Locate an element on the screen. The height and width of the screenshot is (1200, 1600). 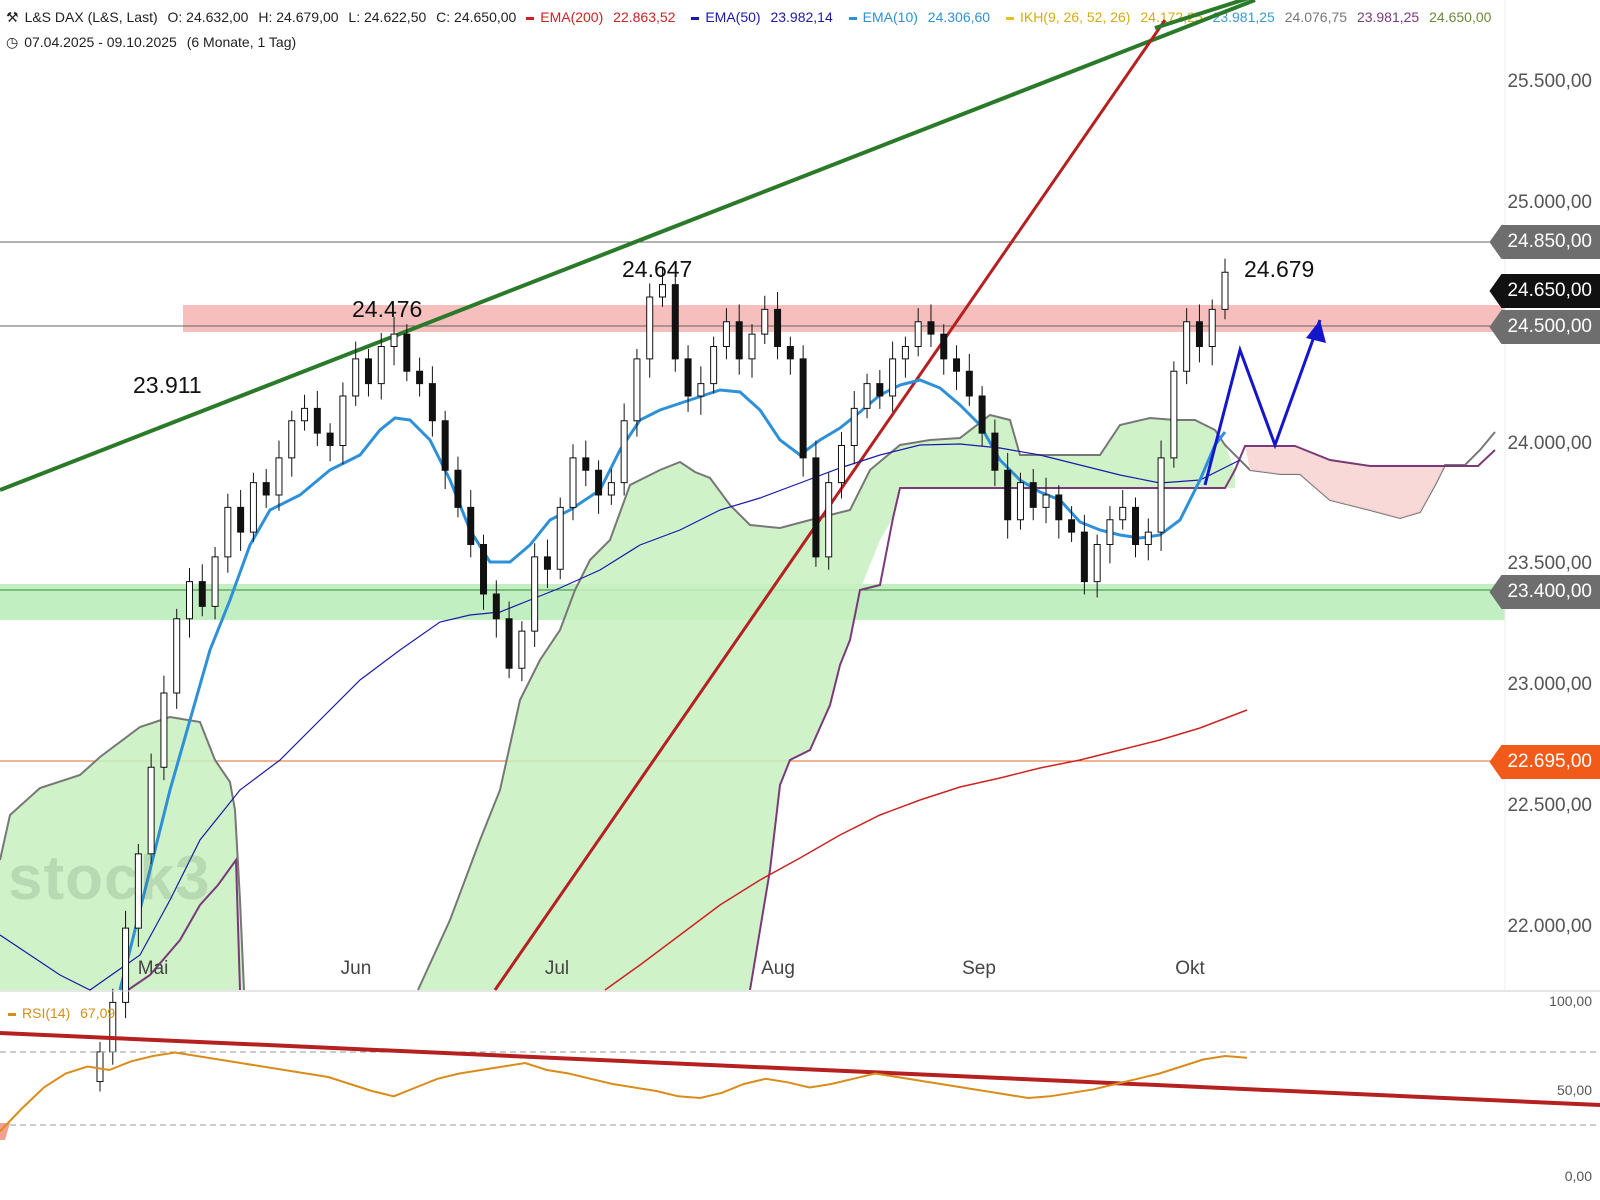
interval-label: (6 Monate, 1 Tag) is located at coordinates (241, 42).